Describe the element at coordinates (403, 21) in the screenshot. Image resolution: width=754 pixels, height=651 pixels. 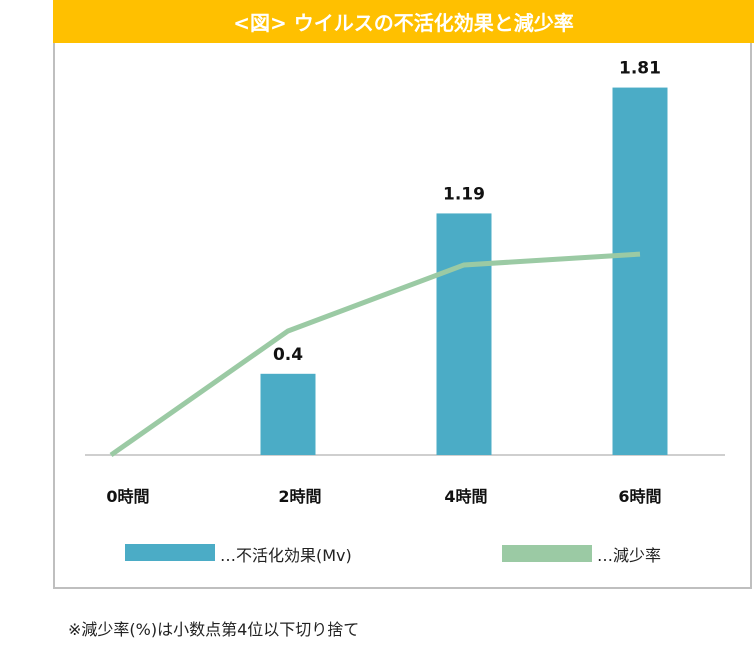
I see `chart-title: <図> ウイルスの不活化効果と減少率` at that location.